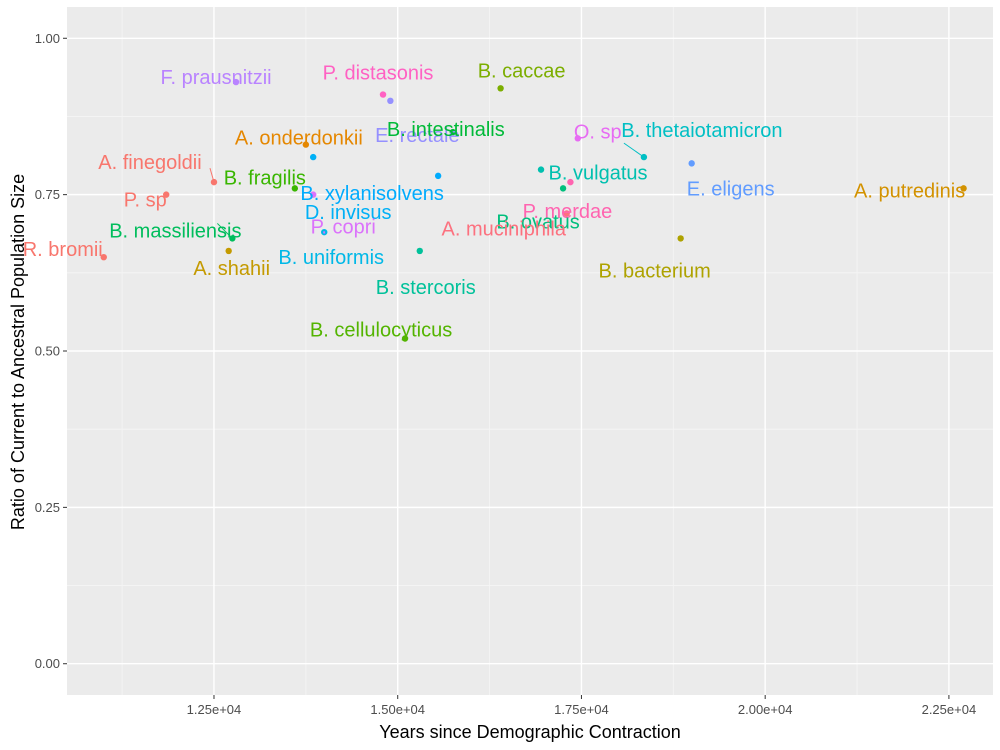  What do you see at coordinates (47, 507) in the screenshot?
I see `y-tick-label: 0.25` at bounding box center [47, 507].